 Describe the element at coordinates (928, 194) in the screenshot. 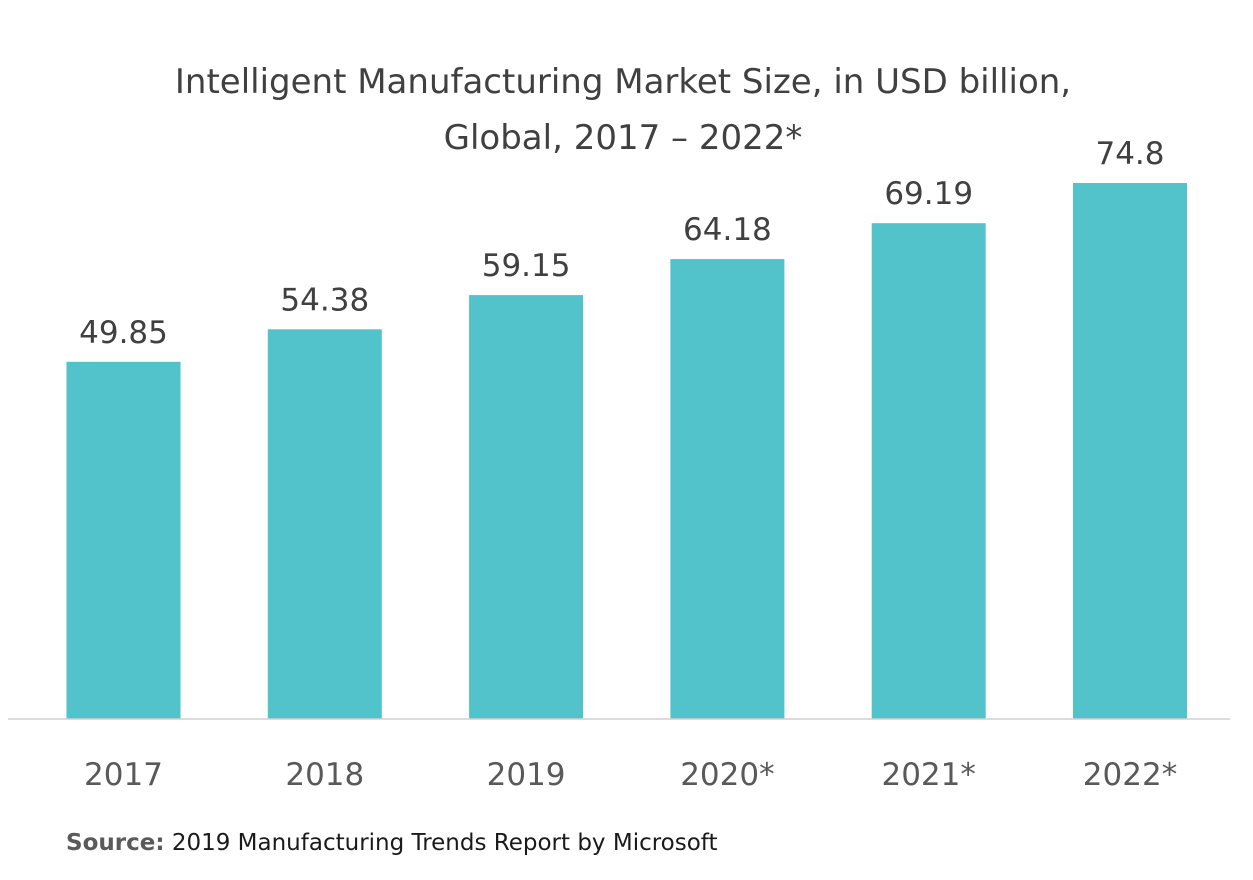

I see `data-label-2021-projected: 69.19` at that location.